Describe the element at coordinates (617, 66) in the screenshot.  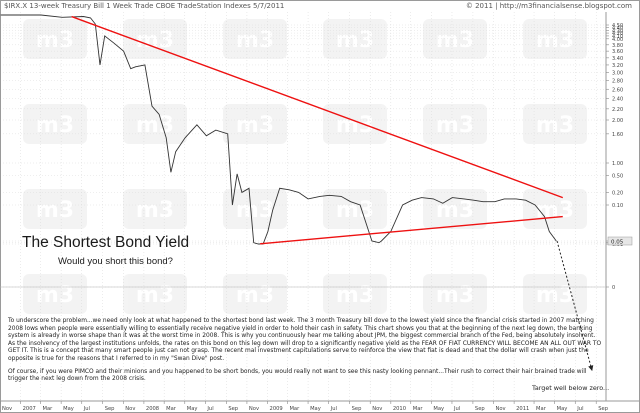
I see `y-tick-label: 3.20` at that location.